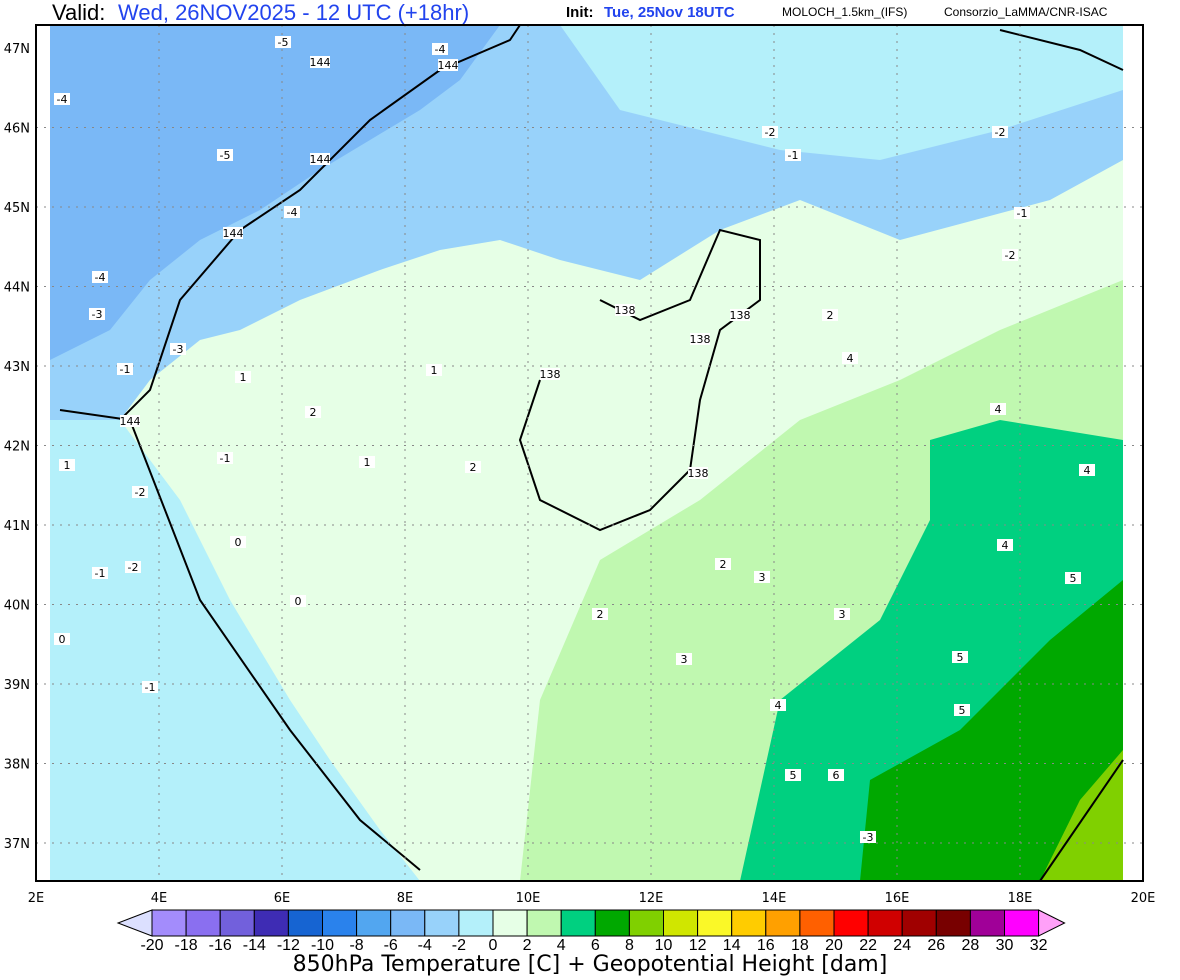  What do you see at coordinates (294, 12) in the screenshot?
I see `valid-time: Wed, 26NOV2025 - 12 UTC (+18hr)` at bounding box center [294, 12].